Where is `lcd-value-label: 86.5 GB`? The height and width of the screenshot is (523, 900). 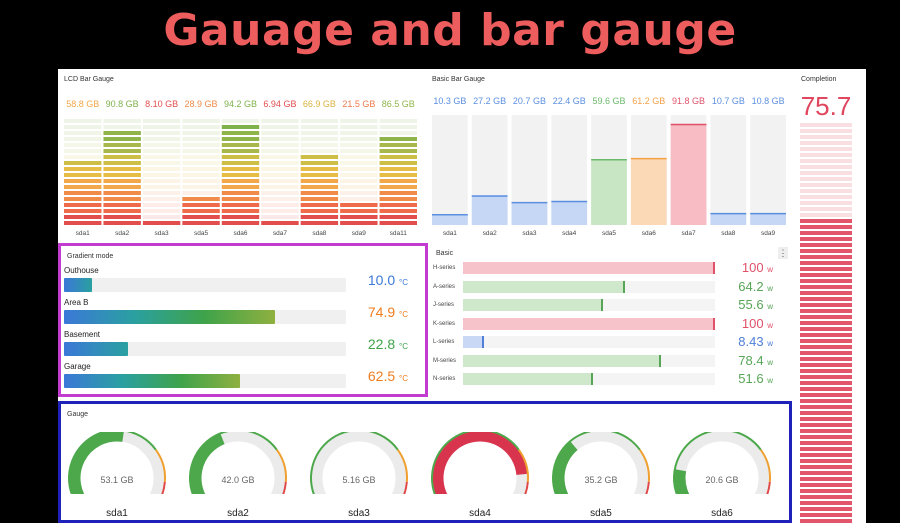
lcd-value-label: 86.5 GB is located at coordinates (398, 104).